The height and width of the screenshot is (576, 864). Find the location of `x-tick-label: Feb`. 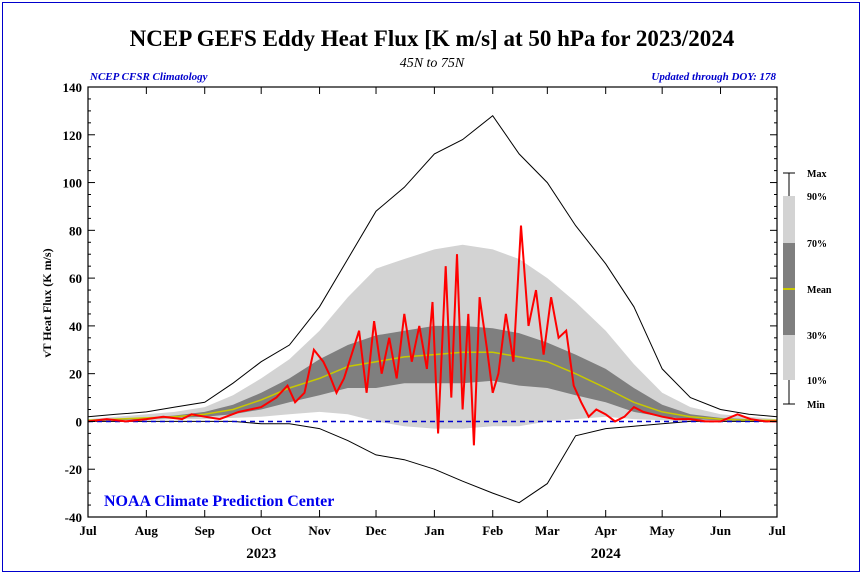

x-tick-label: Feb is located at coordinates (492, 530).